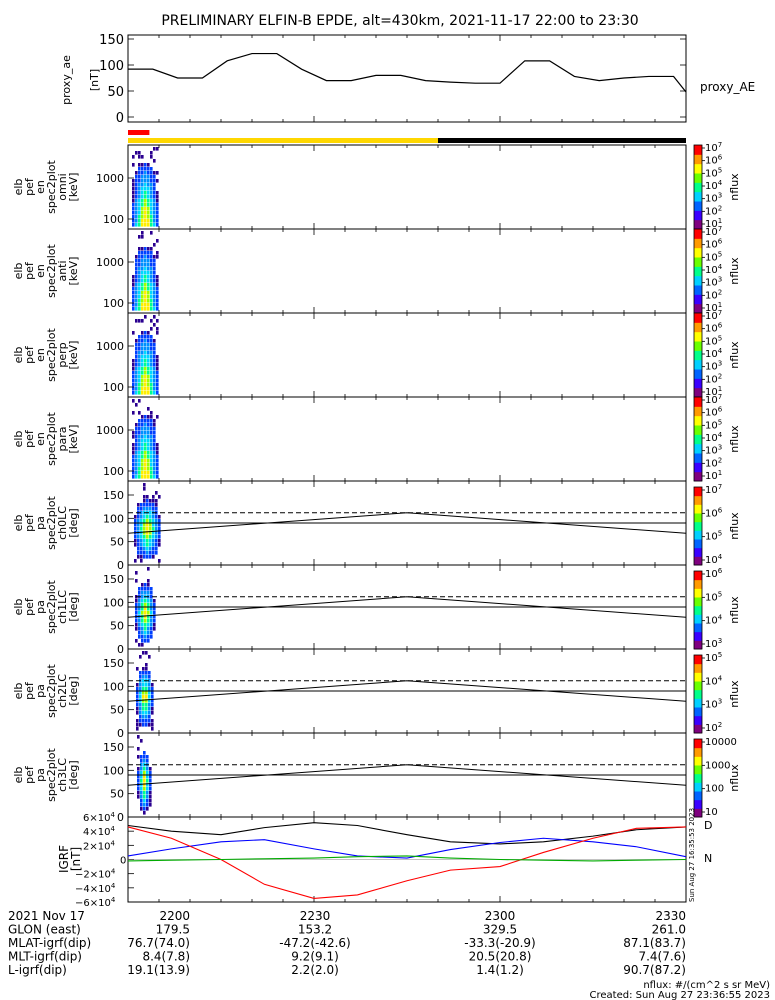 This screenshot has width=775, height=1000. What do you see at coordinates (698, 610) in the screenshot?
I see `pa-ch1LC-colorbar-band` at bounding box center [698, 610].